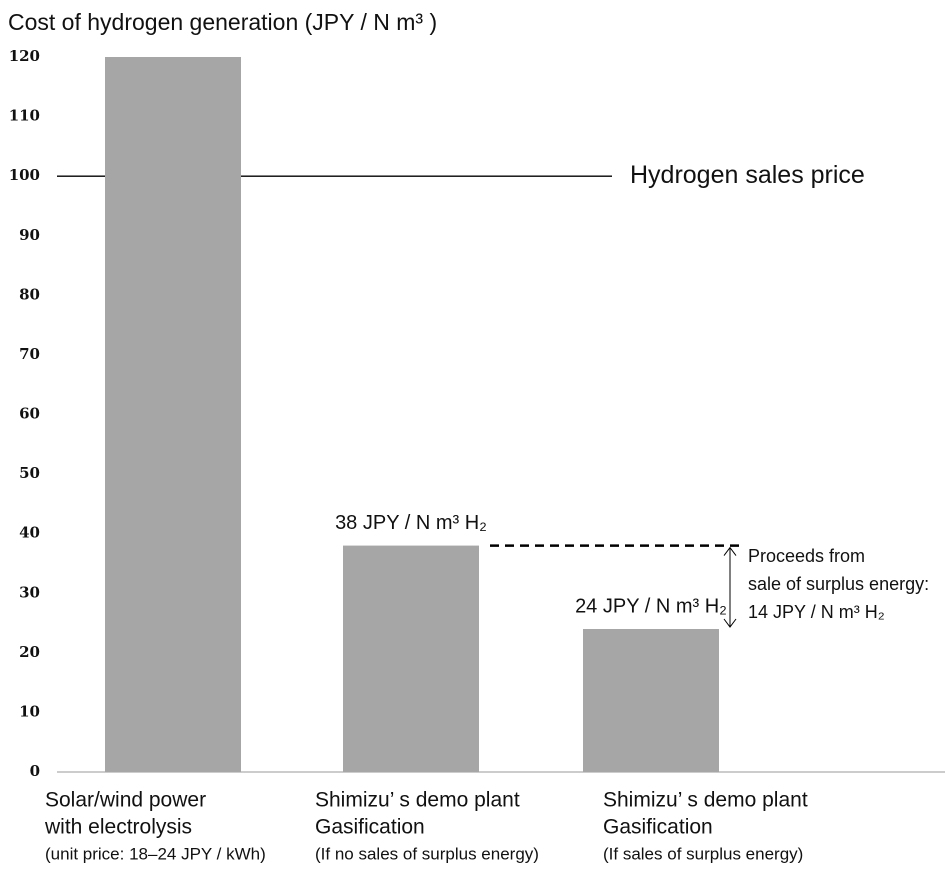 This screenshot has height=896, width=950. I want to click on annotation: 14 JPY / N m³ H₂, so click(816, 612).